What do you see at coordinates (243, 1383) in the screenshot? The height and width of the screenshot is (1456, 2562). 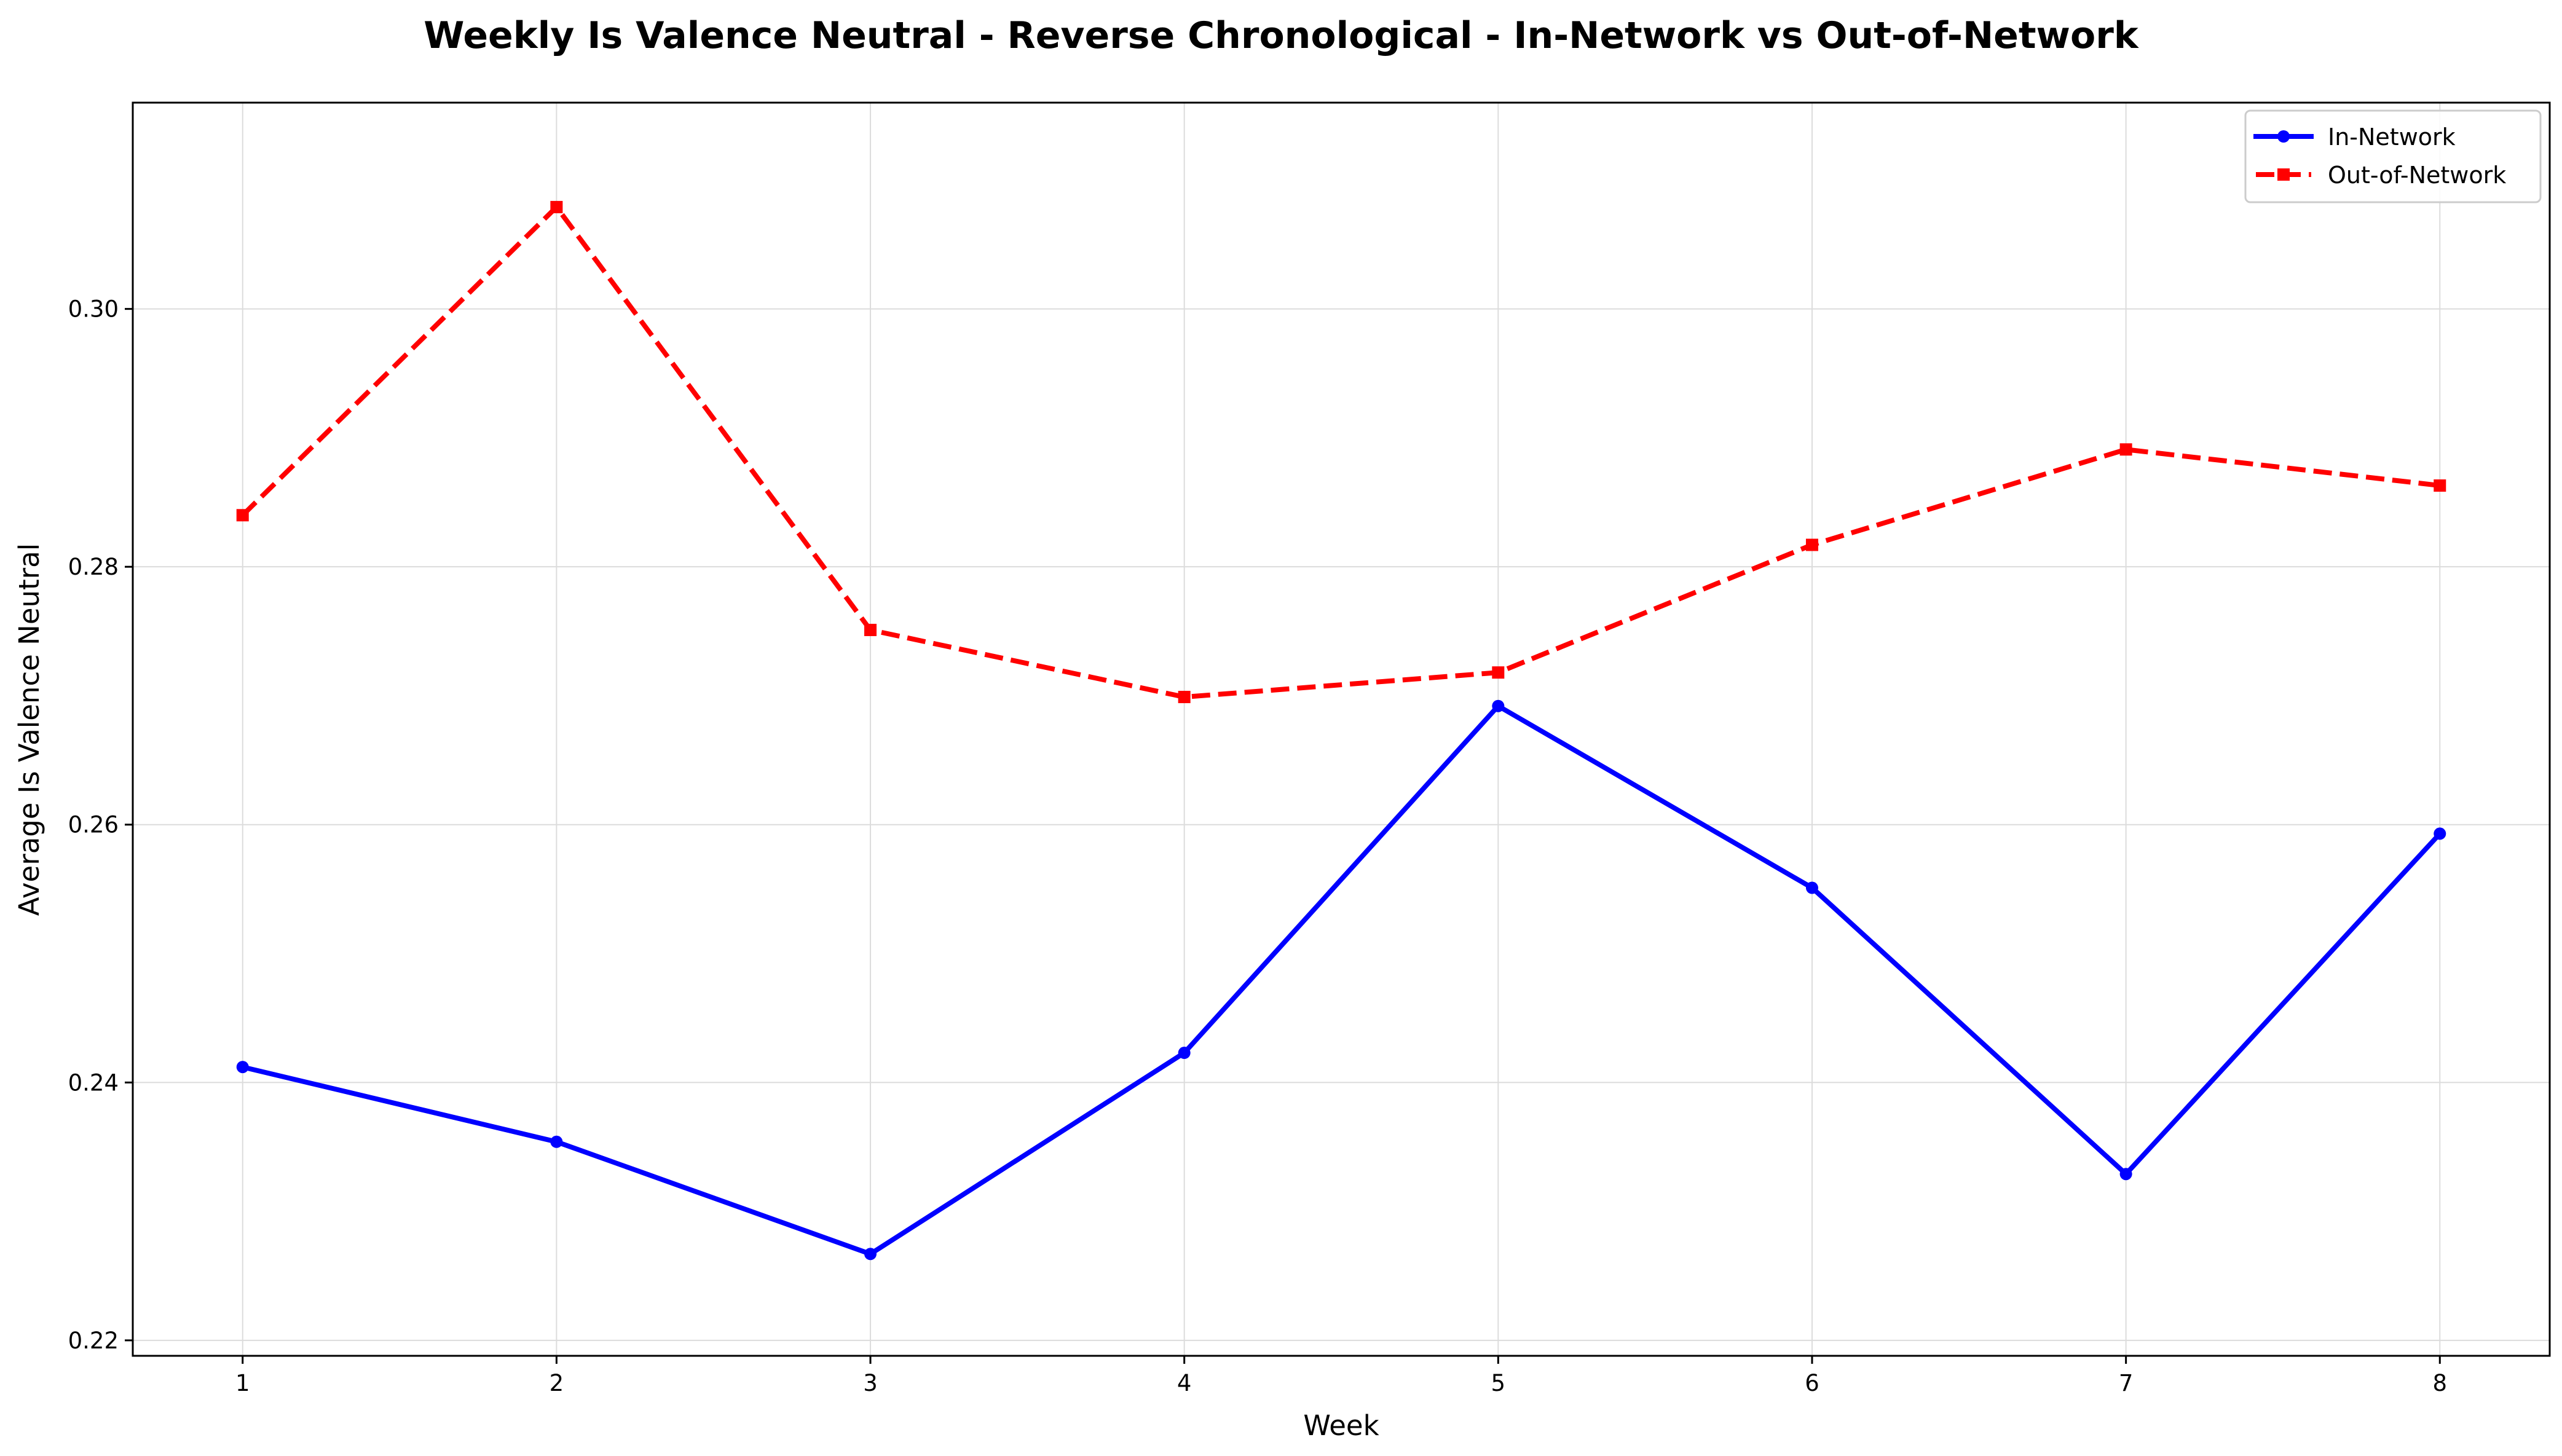 I see `x-tick-label: 1` at bounding box center [243, 1383].